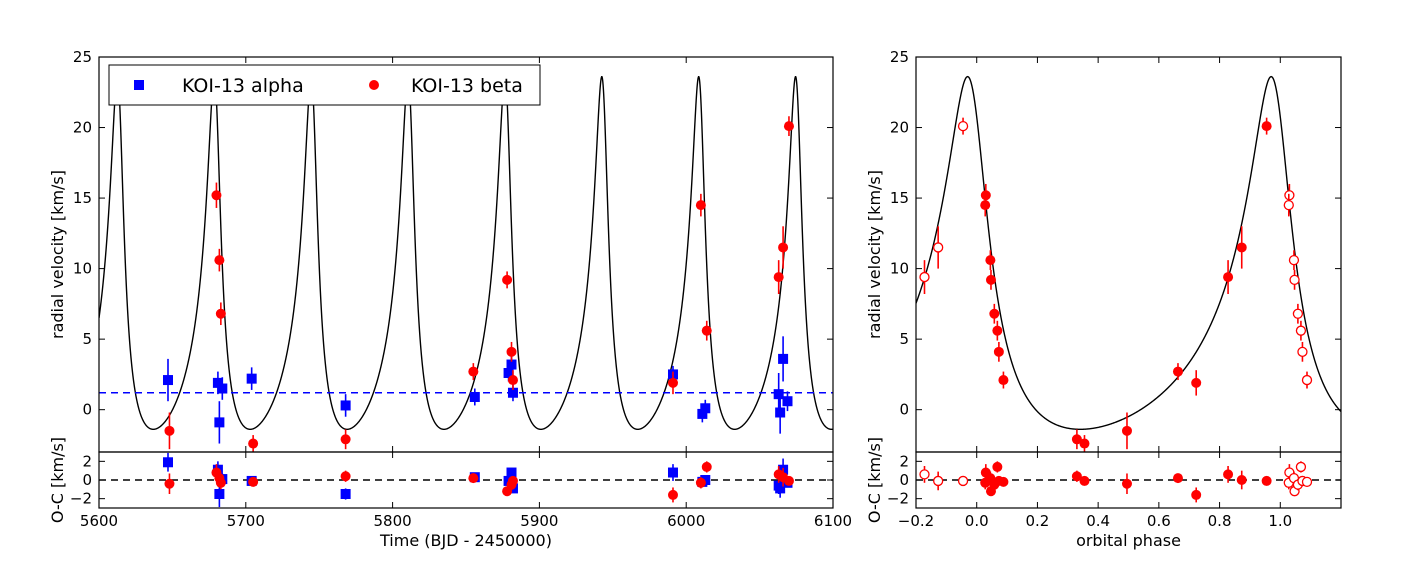 This screenshot has height=565, width=1412. Describe the element at coordinates (1128, 540) in the screenshot. I see `x-axis-label: orbital phase` at that location.